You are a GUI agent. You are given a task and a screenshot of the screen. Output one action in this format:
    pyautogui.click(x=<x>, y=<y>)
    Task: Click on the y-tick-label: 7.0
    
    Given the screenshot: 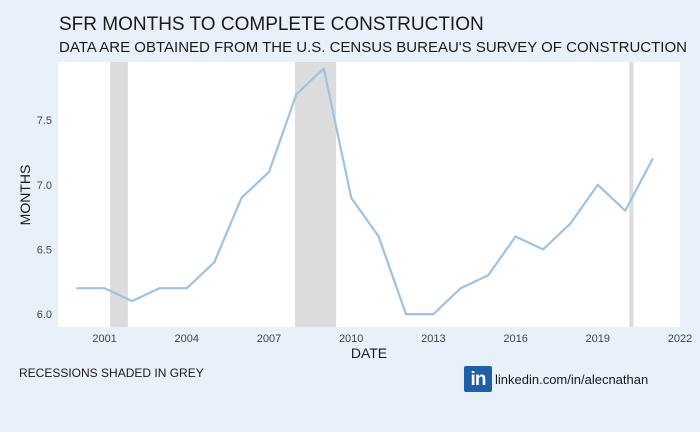 What is the action you would take?
    pyautogui.click(x=44, y=186)
    